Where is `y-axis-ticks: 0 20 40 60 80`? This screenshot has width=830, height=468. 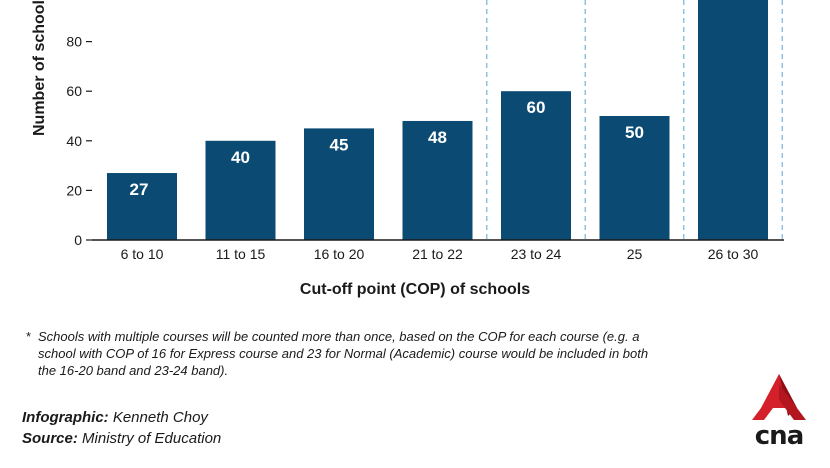
y-axis-ticks: 0 20 40 60 80 is located at coordinates (79, 141).